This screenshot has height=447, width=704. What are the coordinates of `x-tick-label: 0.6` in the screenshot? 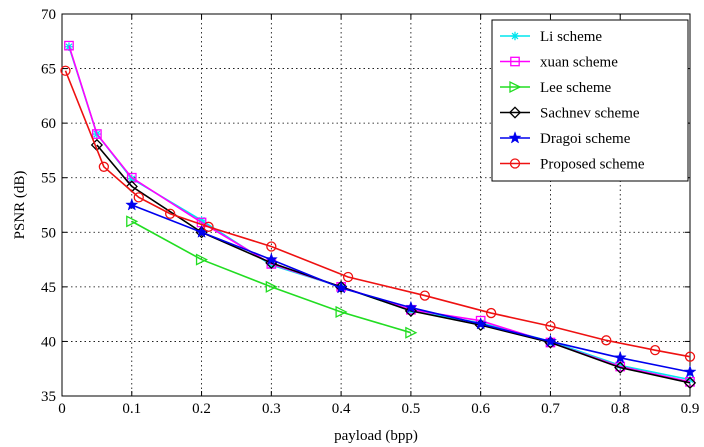 It's located at (480, 409).